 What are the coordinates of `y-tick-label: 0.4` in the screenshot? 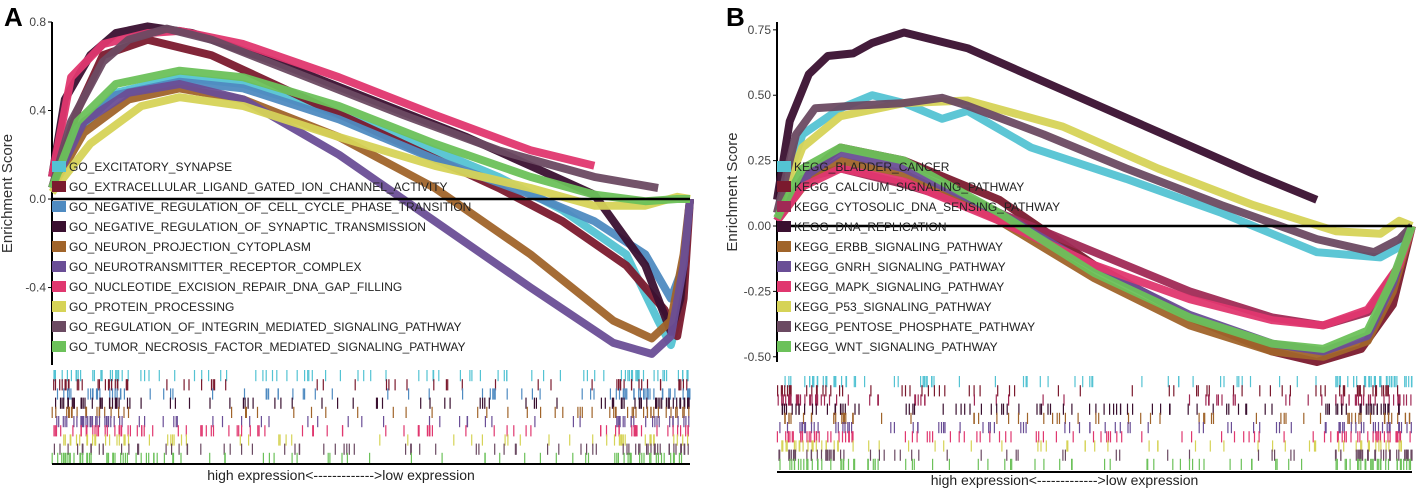 It's located at (37, 111).